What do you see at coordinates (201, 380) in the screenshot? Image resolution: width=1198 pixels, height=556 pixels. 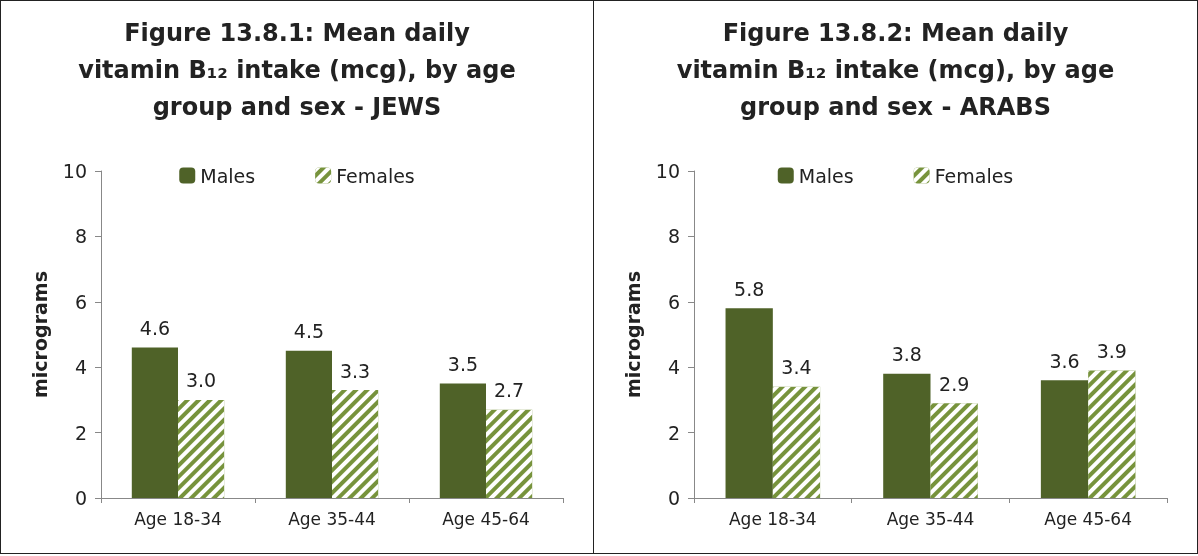 I see `data-label: 3.0` at bounding box center [201, 380].